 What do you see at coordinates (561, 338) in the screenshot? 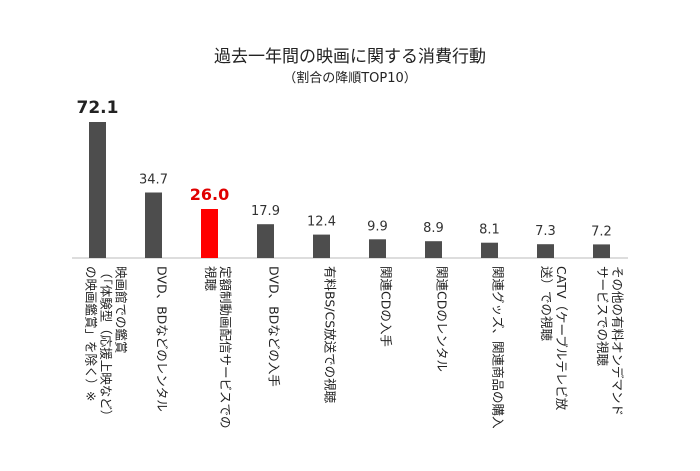
I see `category-label-9-line-1: CATV（ケーブルテレビ放` at bounding box center [561, 338].